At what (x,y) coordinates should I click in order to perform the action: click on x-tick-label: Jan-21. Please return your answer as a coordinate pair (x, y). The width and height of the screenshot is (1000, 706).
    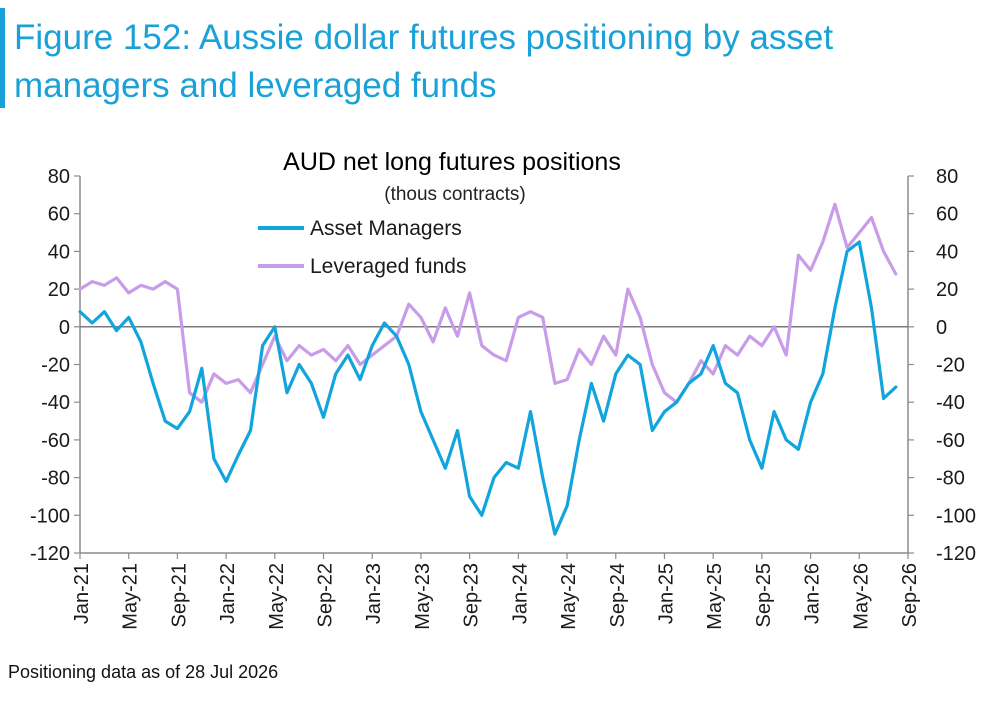
    Looking at the image, I should click on (82, 593).